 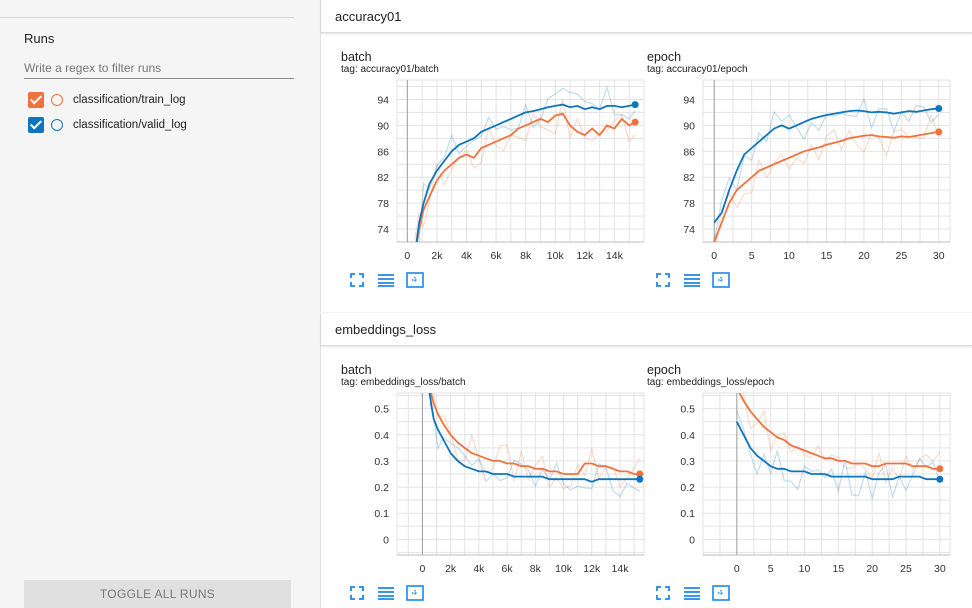 What do you see at coordinates (390, 69) in the screenshot?
I see `chart-tag: tag: accuracy01/batch` at bounding box center [390, 69].